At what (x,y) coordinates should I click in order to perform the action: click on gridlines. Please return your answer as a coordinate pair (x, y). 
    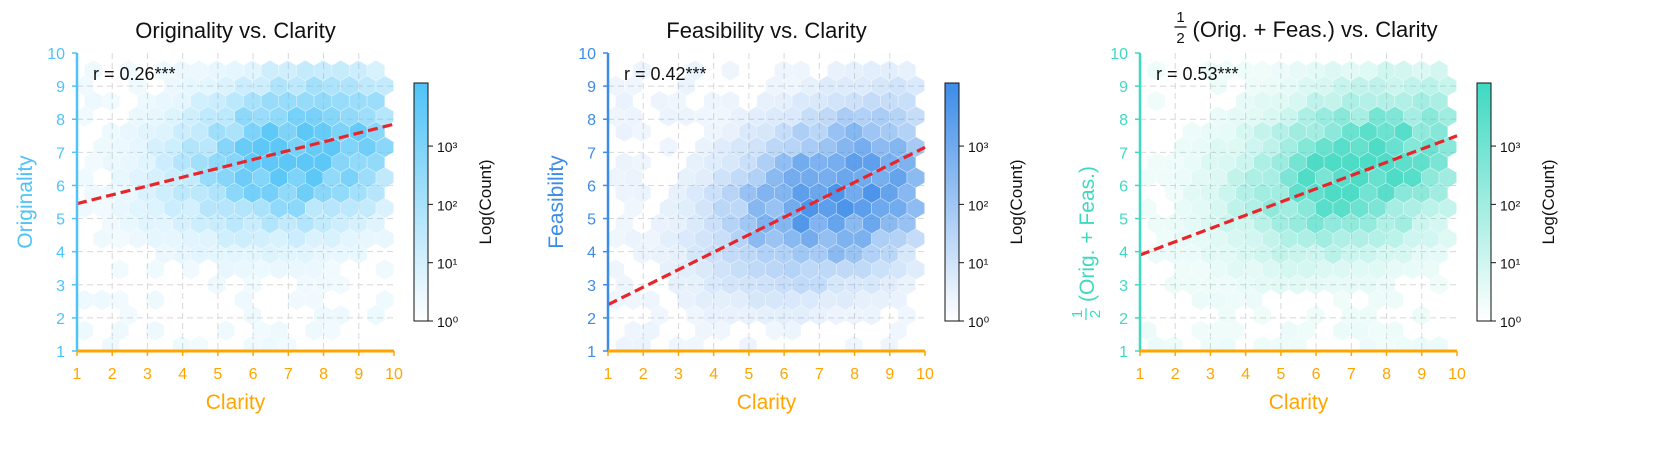
    Looking at the image, I should click on (1298, 202).